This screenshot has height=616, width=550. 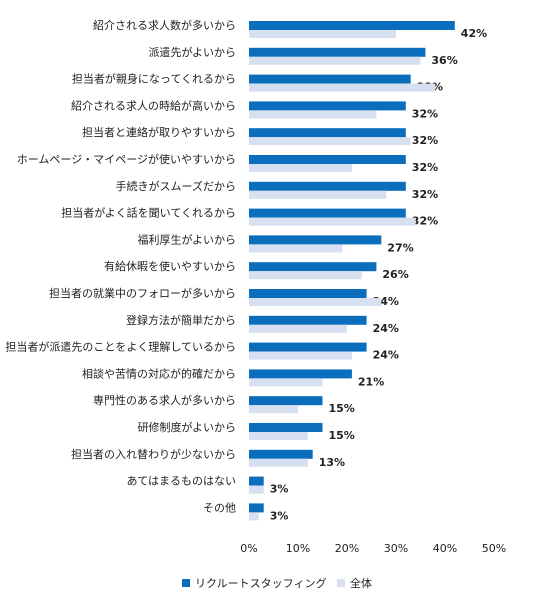 What do you see at coordinates (159, 132) in the screenshot?
I see `category-label: 担当者と連絡が取りやすいから` at bounding box center [159, 132].